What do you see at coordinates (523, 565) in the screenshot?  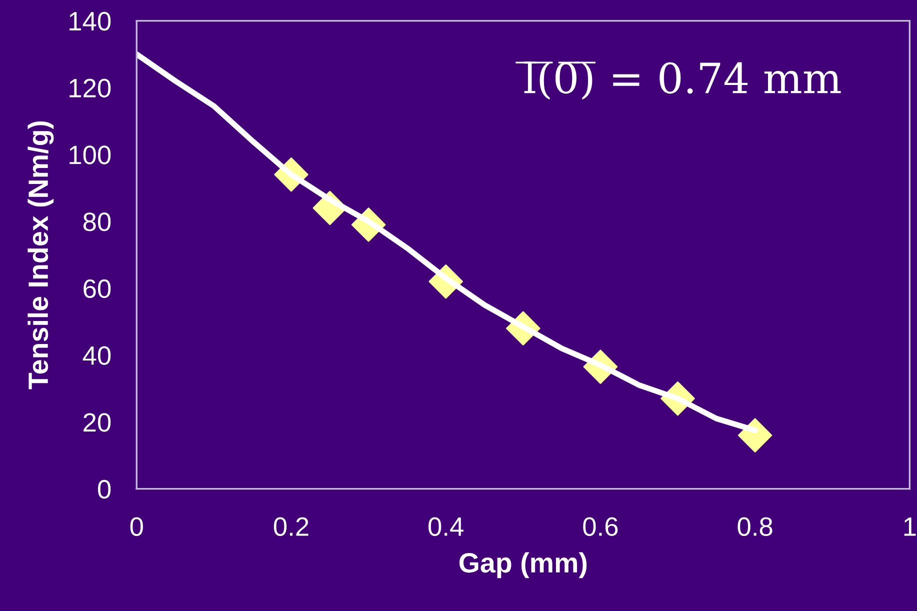 I see `x-axis-title: Gap (mm)` at bounding box center [523, 565].